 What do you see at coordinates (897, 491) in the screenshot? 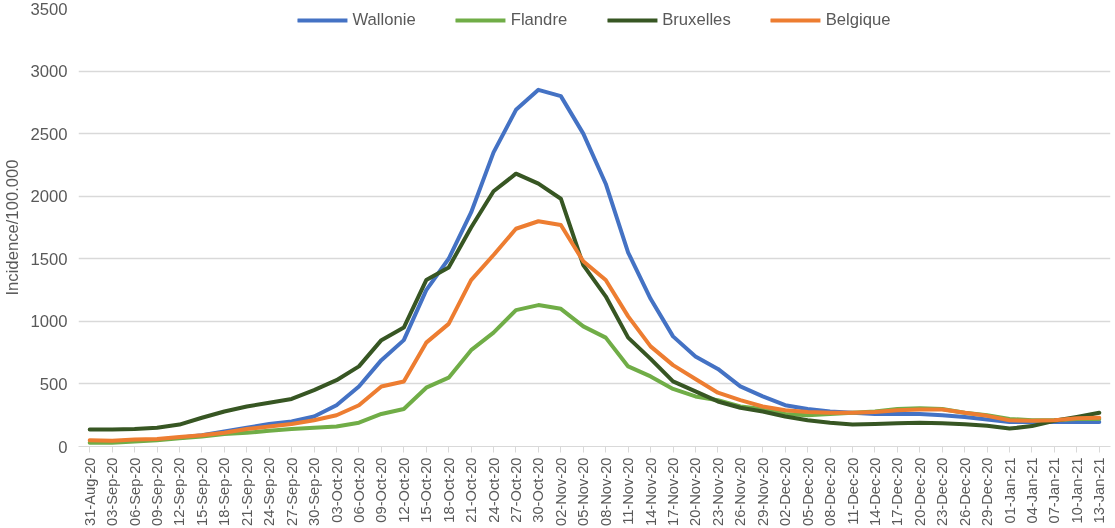
I see `x-tick-label: 17-Dec-20` at bounding box center [897, 491].